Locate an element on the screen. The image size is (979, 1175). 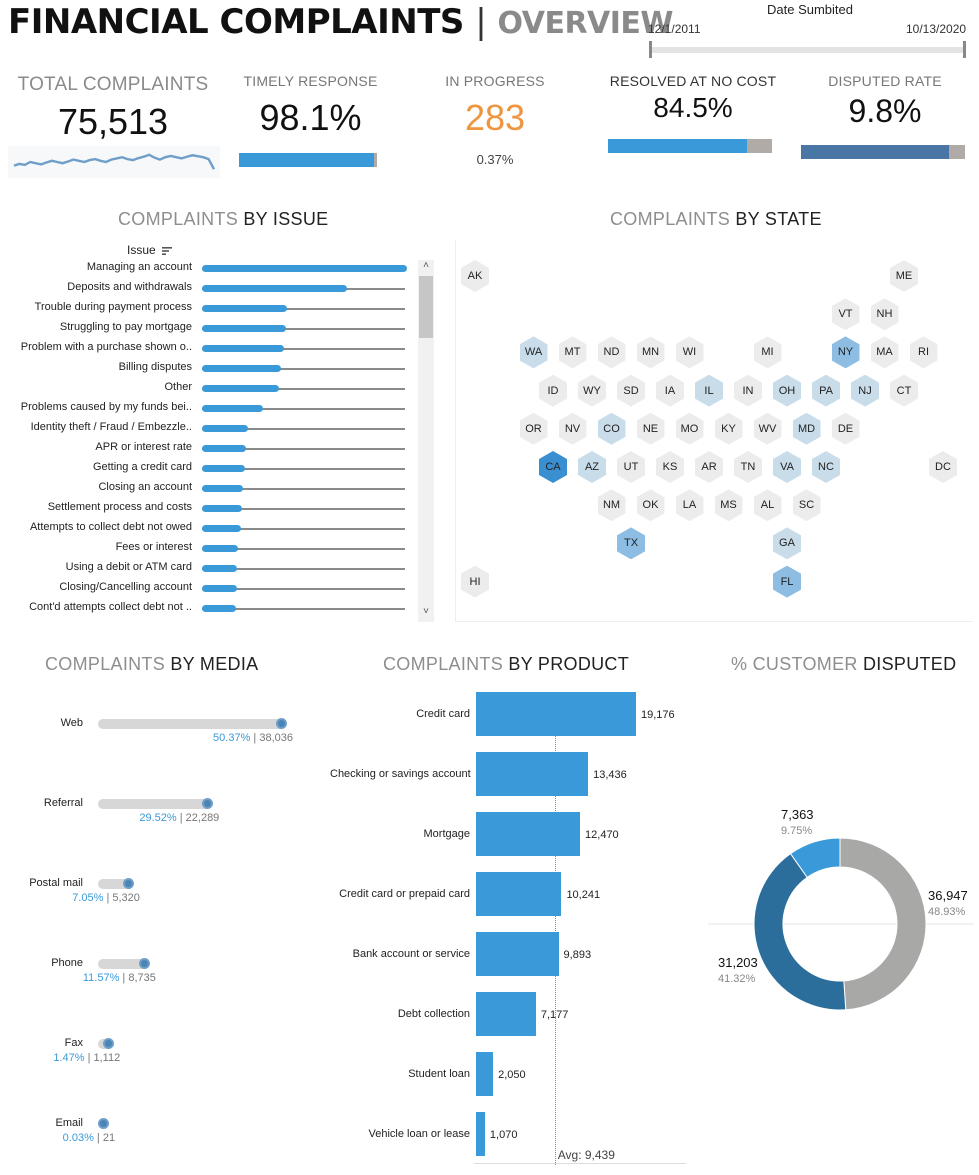
issue-row: Cont'd attempts collect debt not .. is located at coordinates (220, 609).